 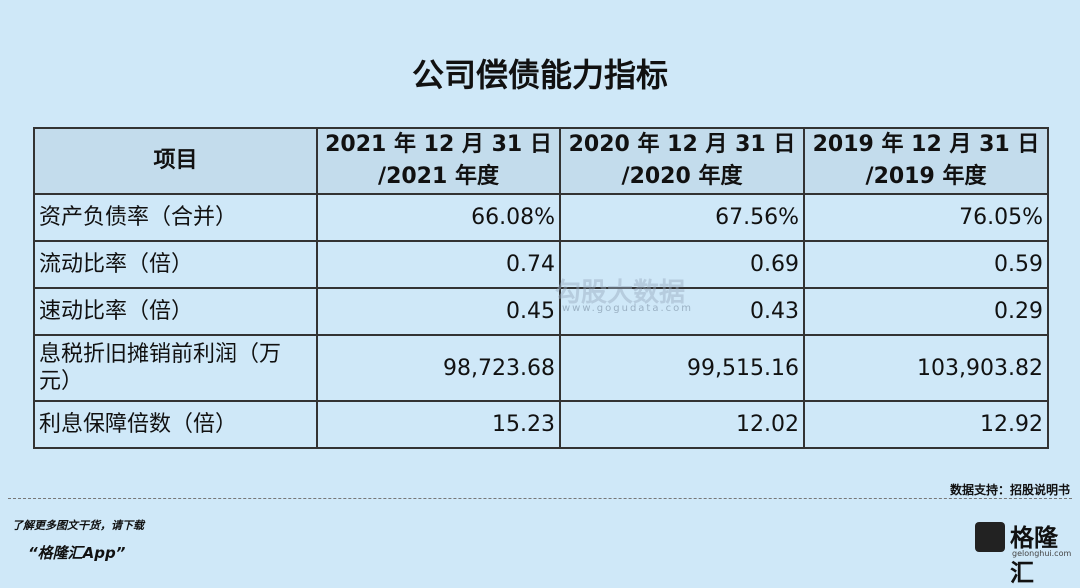 What do you see at coordinates (1042, 553) in the screenshot?
I see `logo-url: gelonghui.com` at bounding box center [1042, 553].